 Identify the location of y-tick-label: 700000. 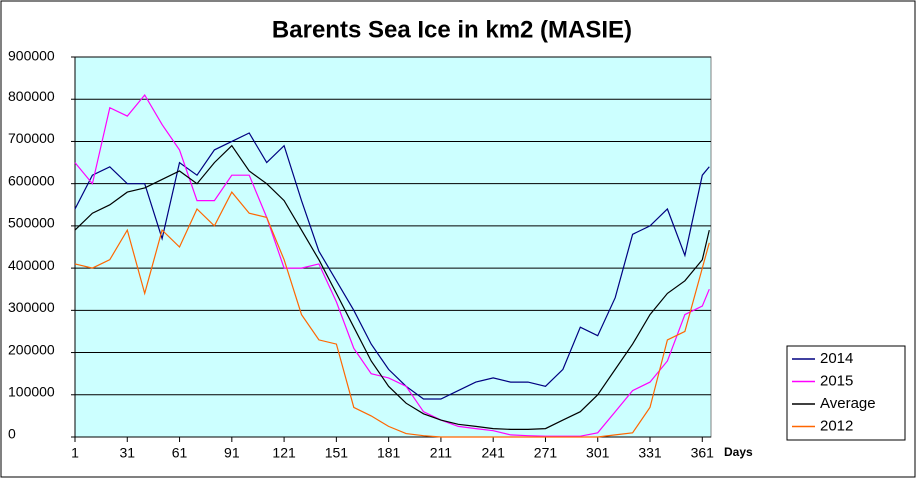
(31, 138).